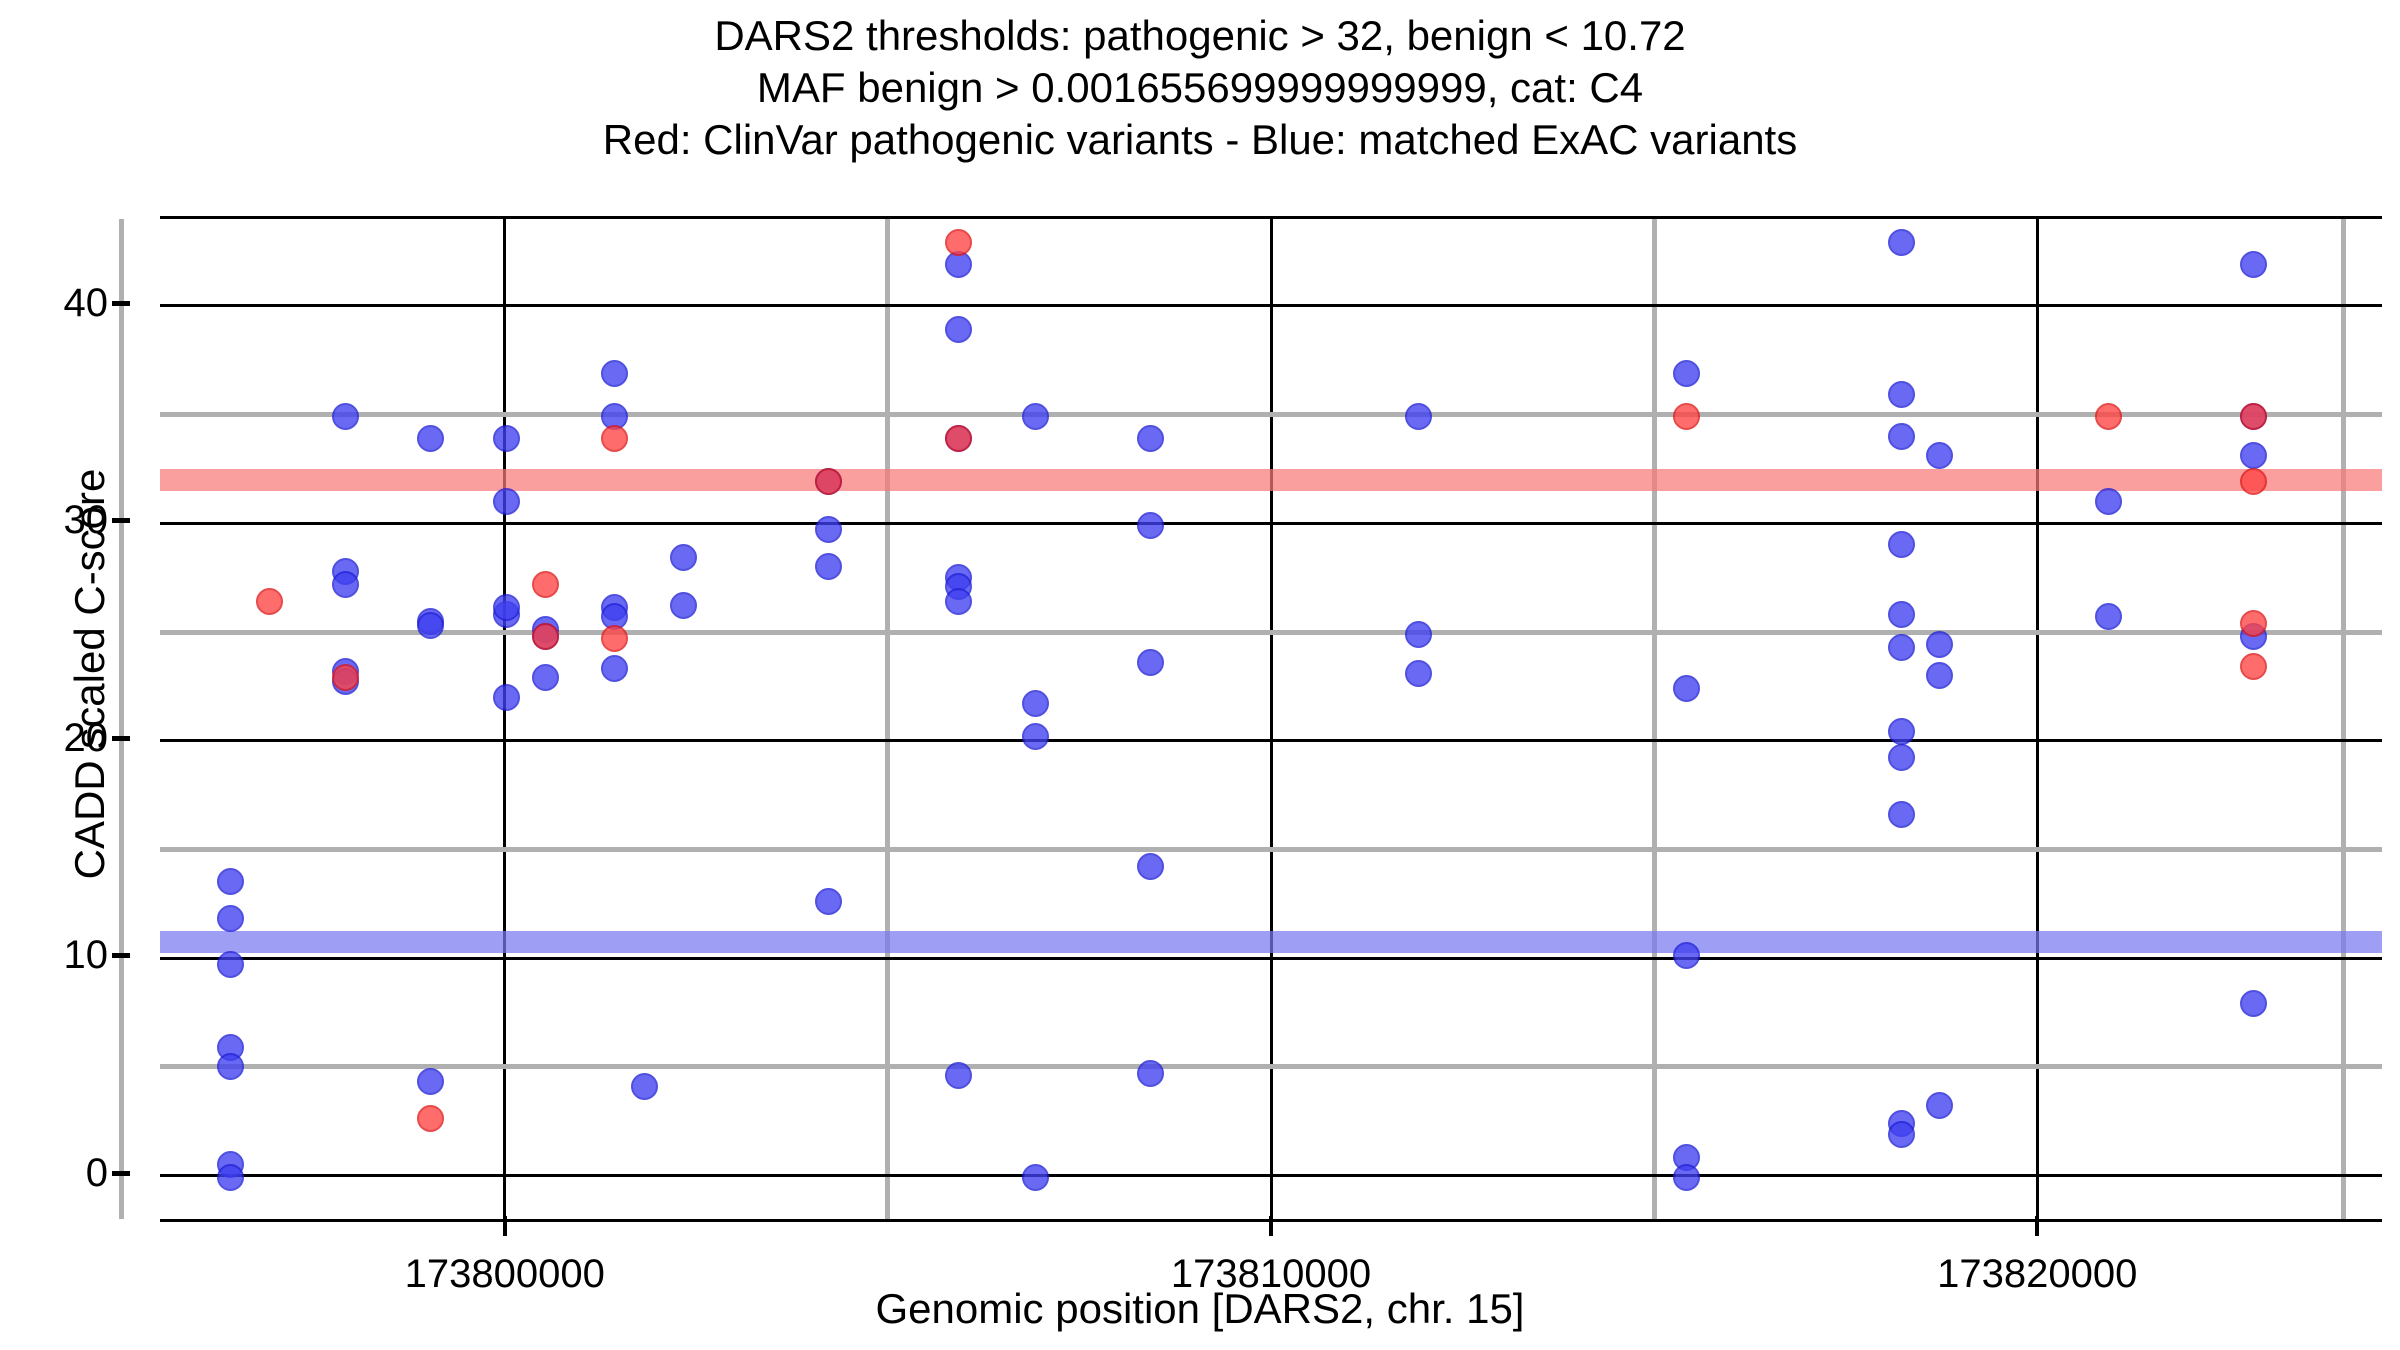 Image resolution: width=2400 pixels, height=1350 pixels. What do you see at coordinates (86, 955) in the screenshot?
I see `y-tick-label: 10` at bounding box center [86, 955].